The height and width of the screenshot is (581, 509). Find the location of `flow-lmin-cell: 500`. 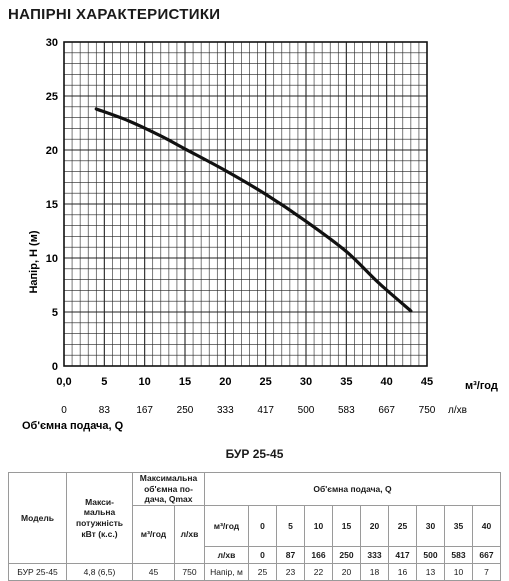

flow-lmin-cell: 500 is located at coordinates (430, 554).